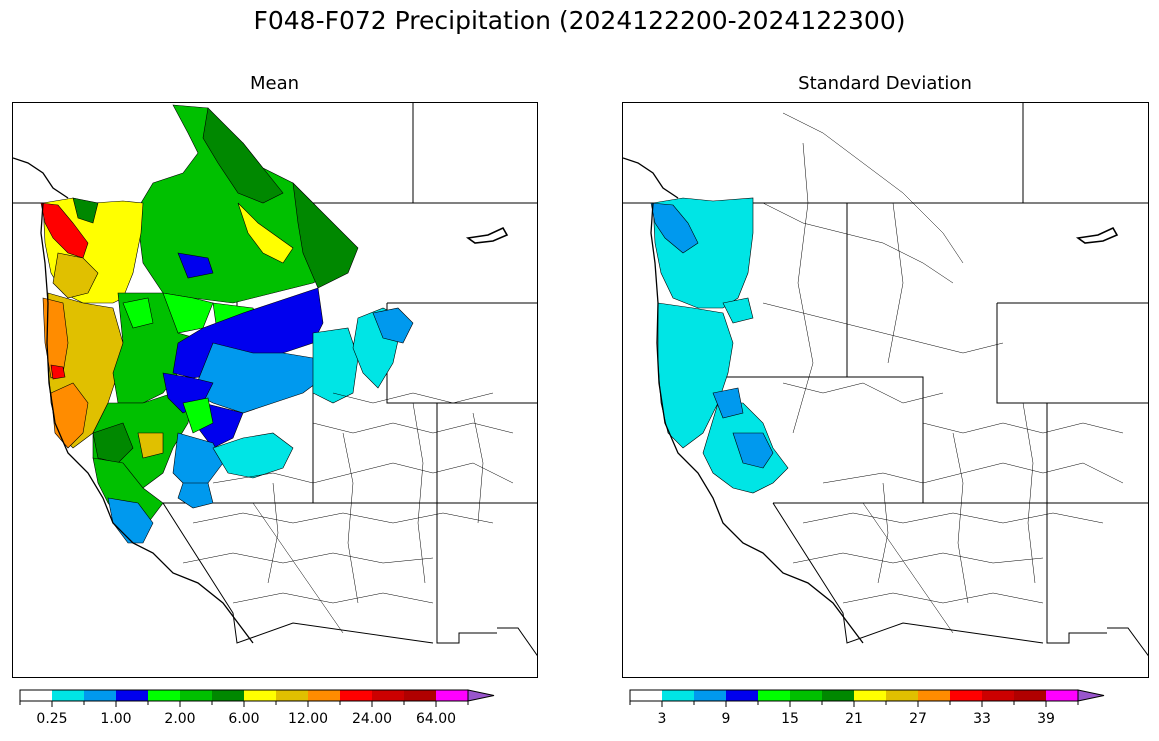 The width and height of the screenshot is (1159, 741). I want to click on std-colorbar-tick-label: 9, so click(726, 719).